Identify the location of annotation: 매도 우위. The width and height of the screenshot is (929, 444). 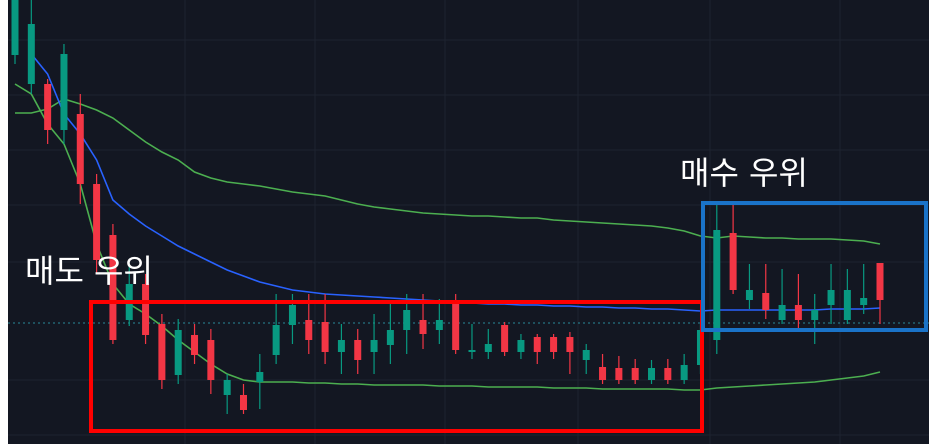
(89, 271).